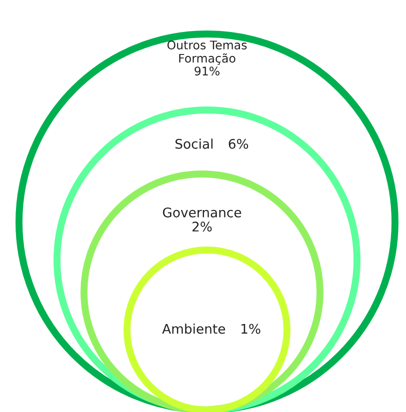 This screenshot has width=406, height=412. What do you see at coordinates (207, 71) in the screenshot?
I see `data-label: 91%` at bounding box center [207, 71].